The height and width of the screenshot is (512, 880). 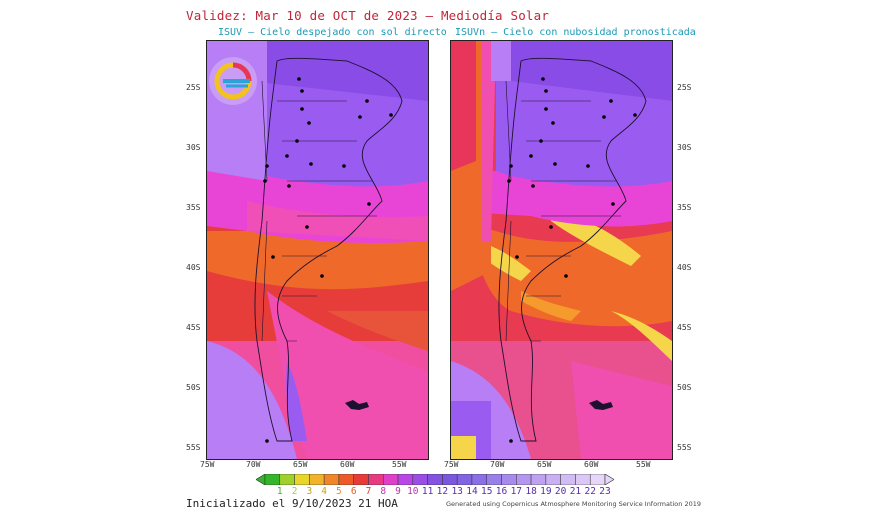 I want to click on colorbar-tick-label: 20, so click(x=560, y=491).